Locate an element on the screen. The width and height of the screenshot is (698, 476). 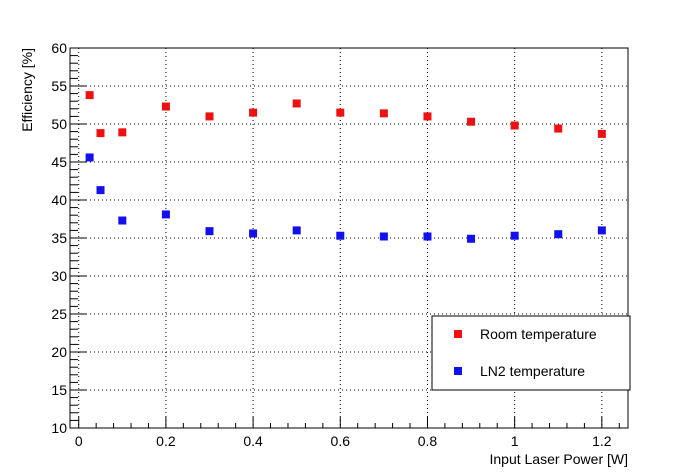
x-tick-label: 0.6 is located at coordinates (341, 441).